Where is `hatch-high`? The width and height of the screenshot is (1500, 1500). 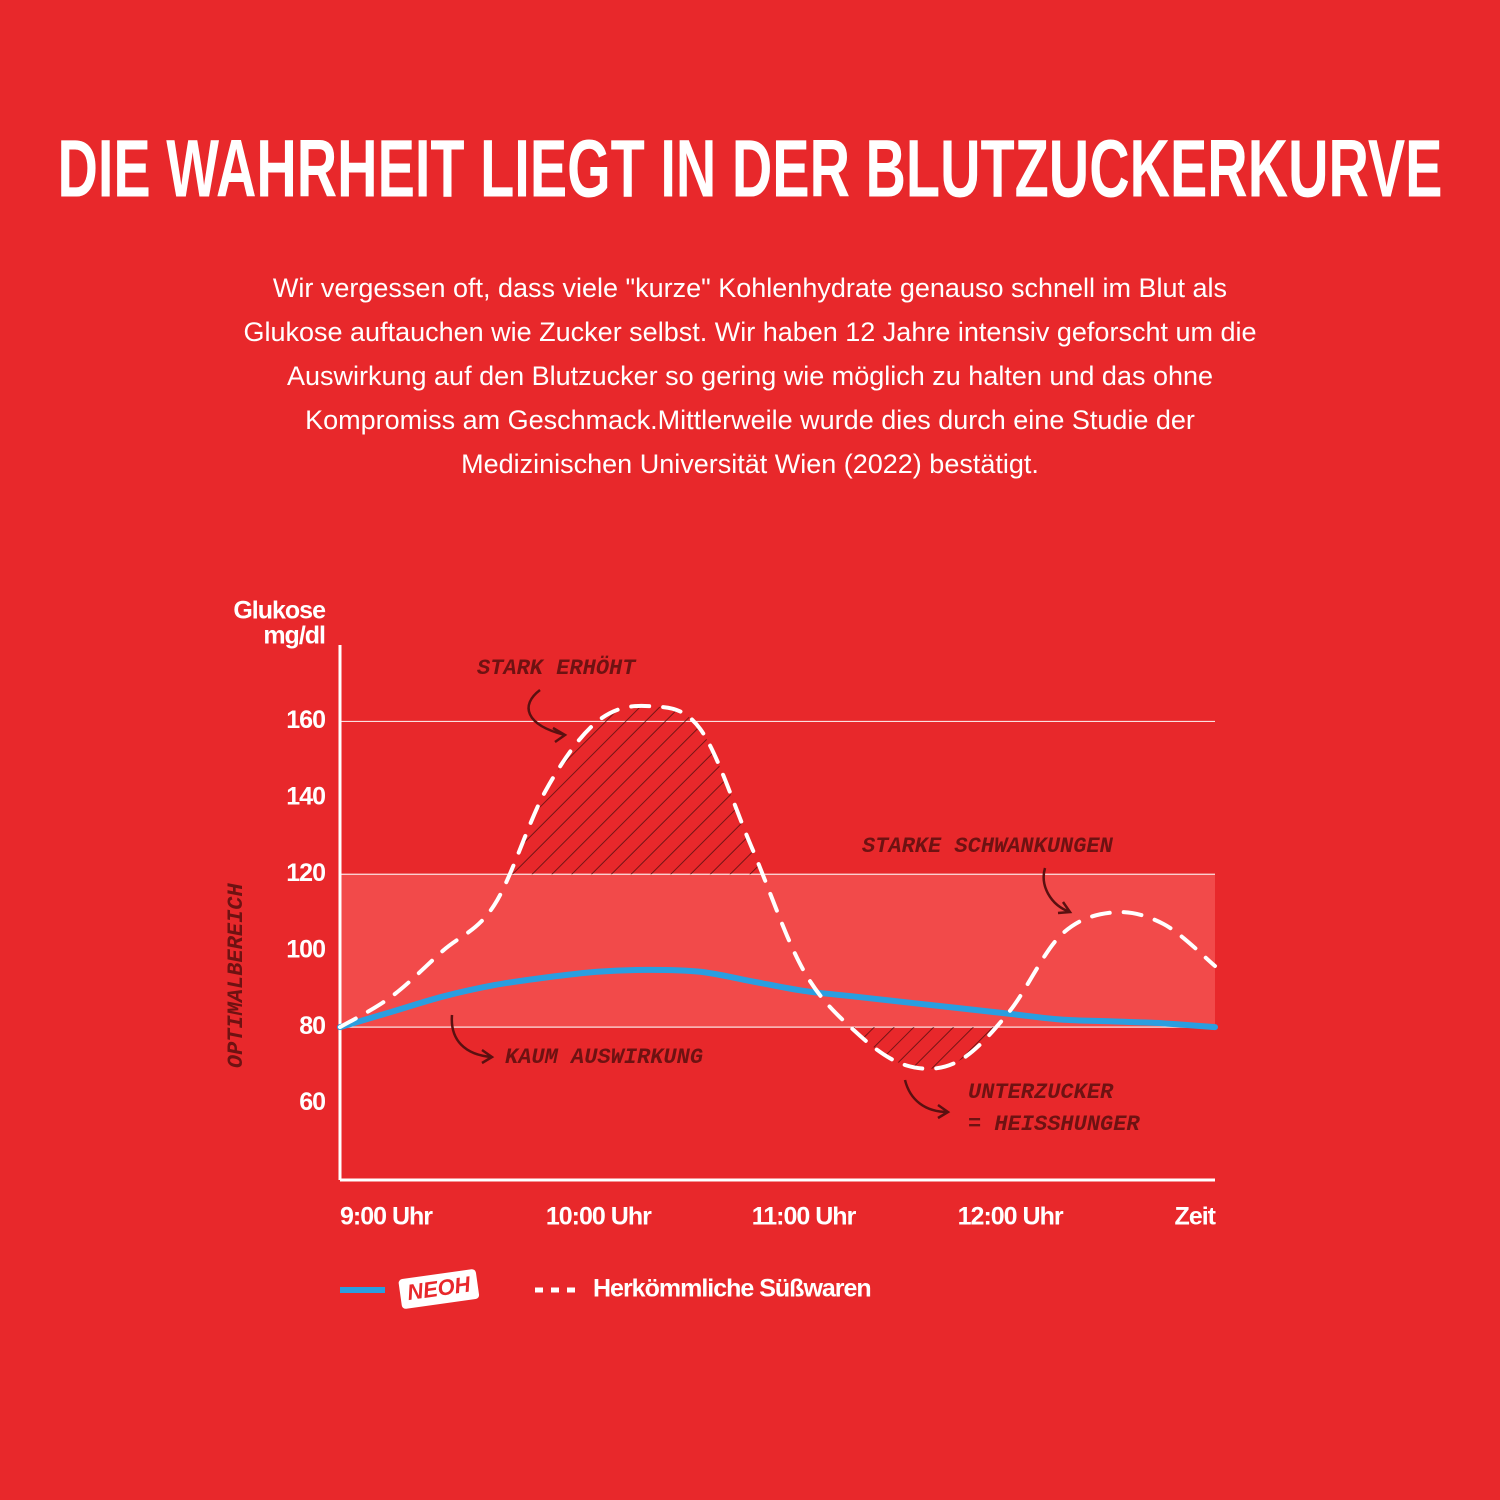 hatch-high is located at coordinates (636, 790).